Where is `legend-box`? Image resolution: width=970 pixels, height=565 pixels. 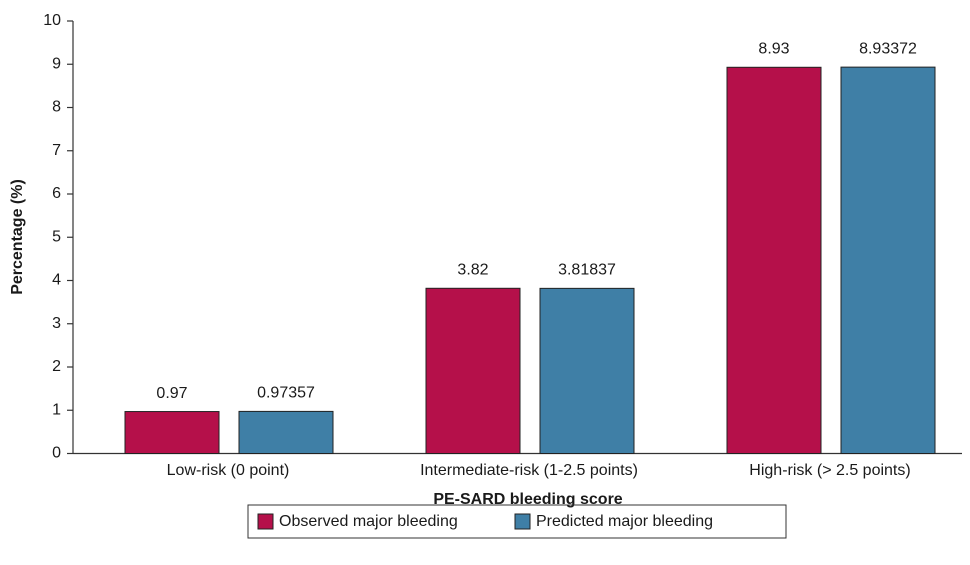 legend-box is located at coordinates (517, 521).